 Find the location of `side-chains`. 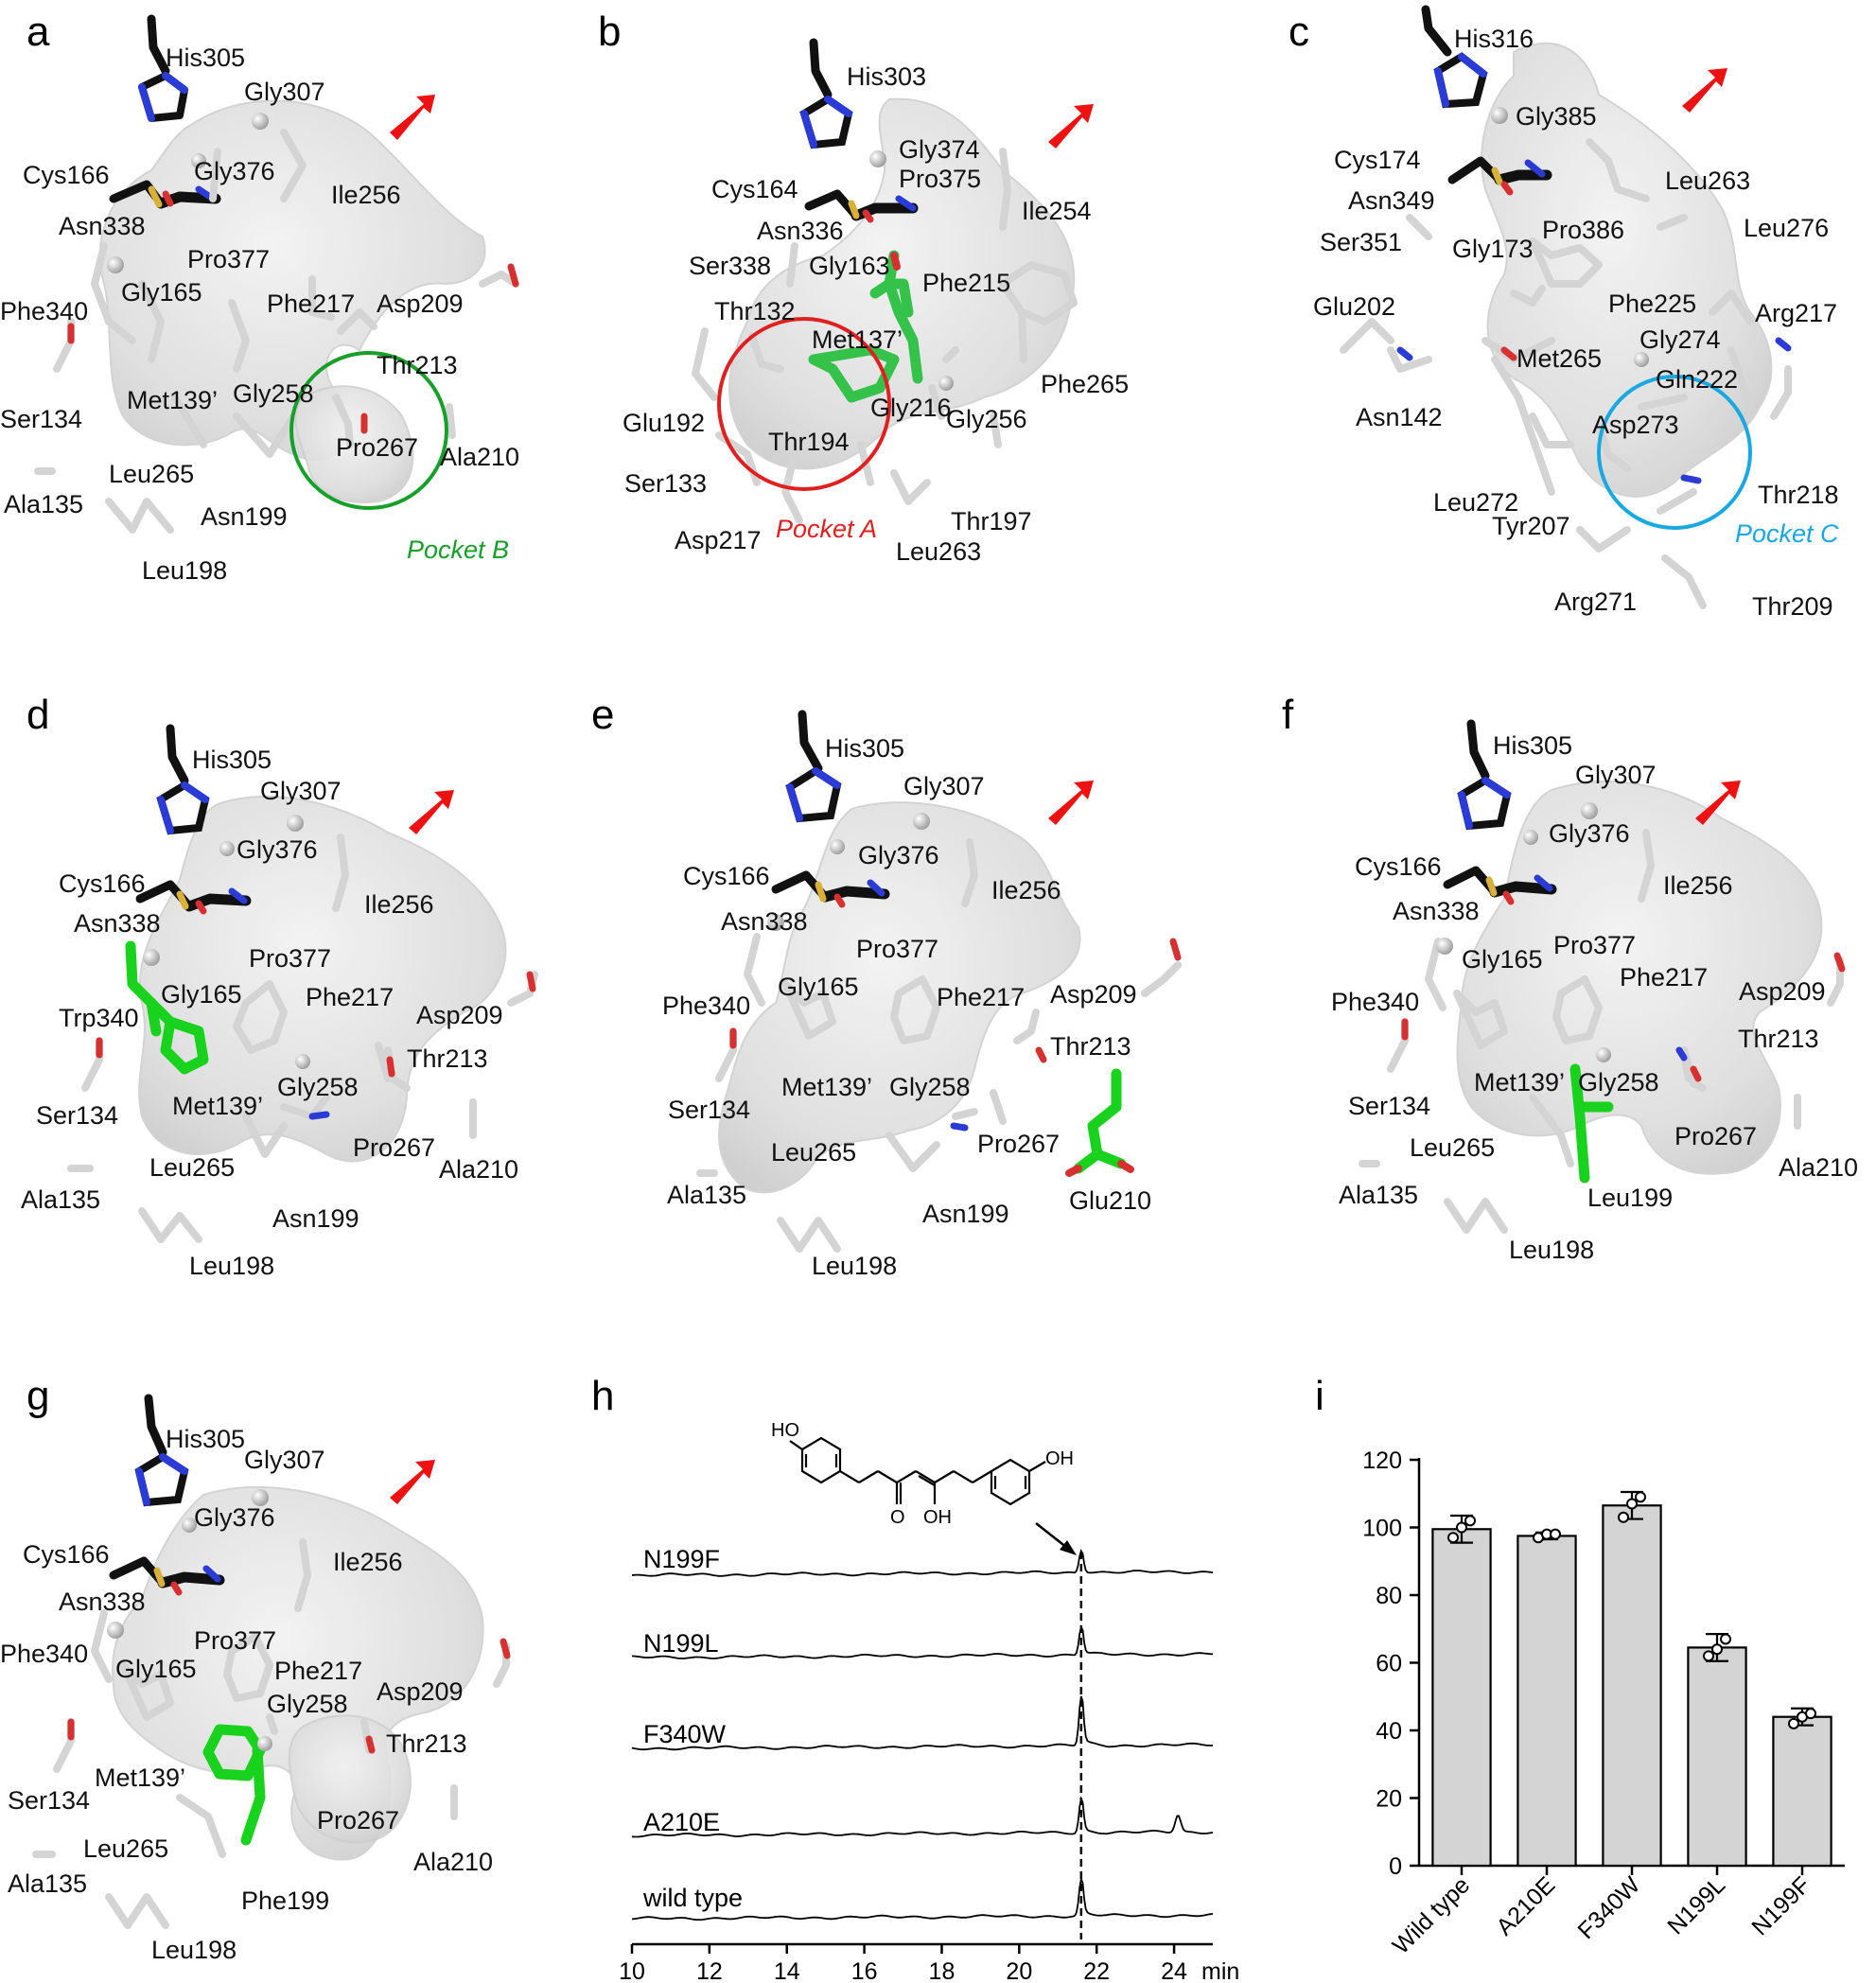

side-chains is located at coordinates (885, 336).